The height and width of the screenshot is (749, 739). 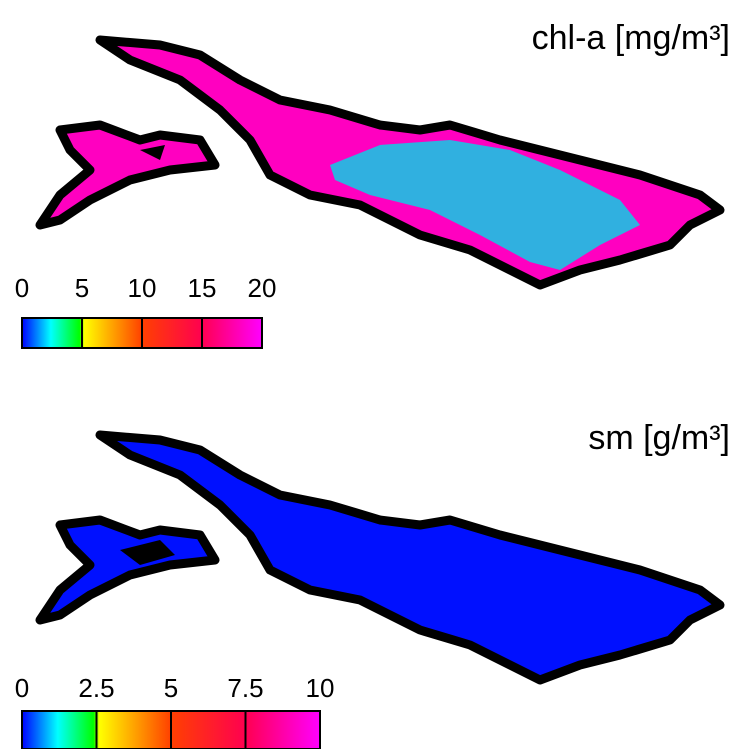 I want to click on colorbar-tick-label: 7.5, so click(x=245, y=688).